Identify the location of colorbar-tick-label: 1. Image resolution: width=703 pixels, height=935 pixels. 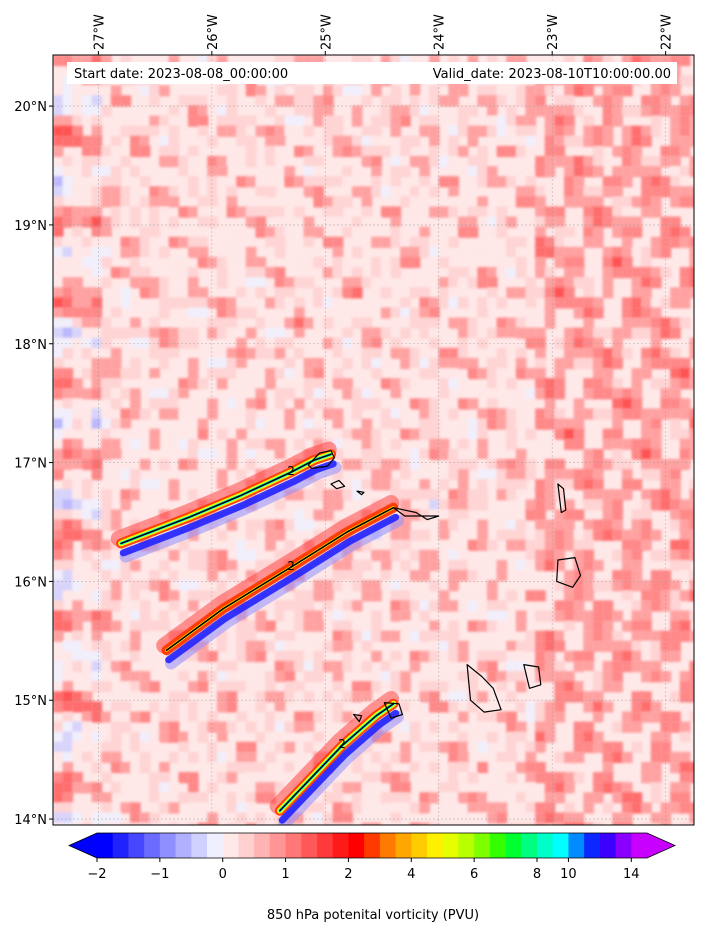
(285, 874).